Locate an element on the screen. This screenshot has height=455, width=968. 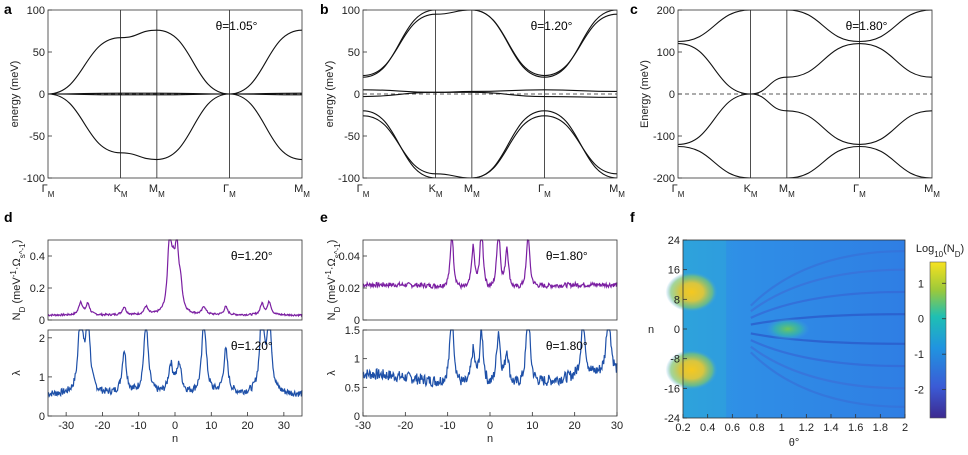
y-tick-label: 0.2 is located at coordinates (37, 289).